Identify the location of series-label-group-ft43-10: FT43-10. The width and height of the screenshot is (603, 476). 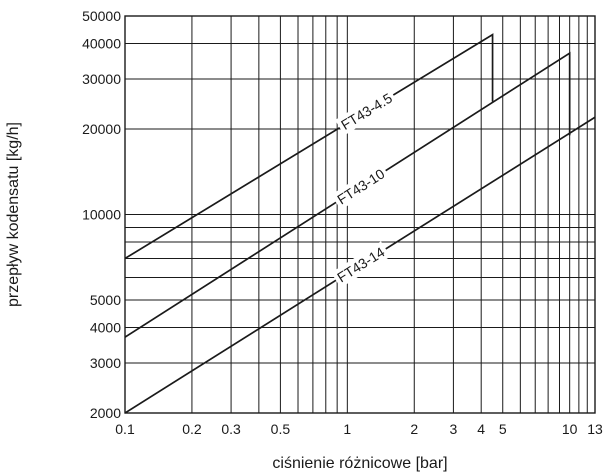
(361, 186).